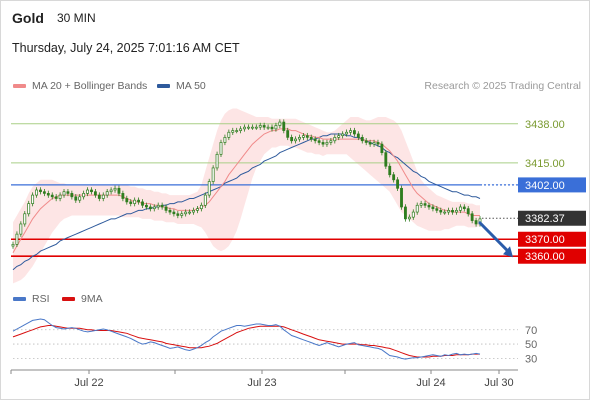  I want to click on level-tag-3382.37, so click(552, 218).